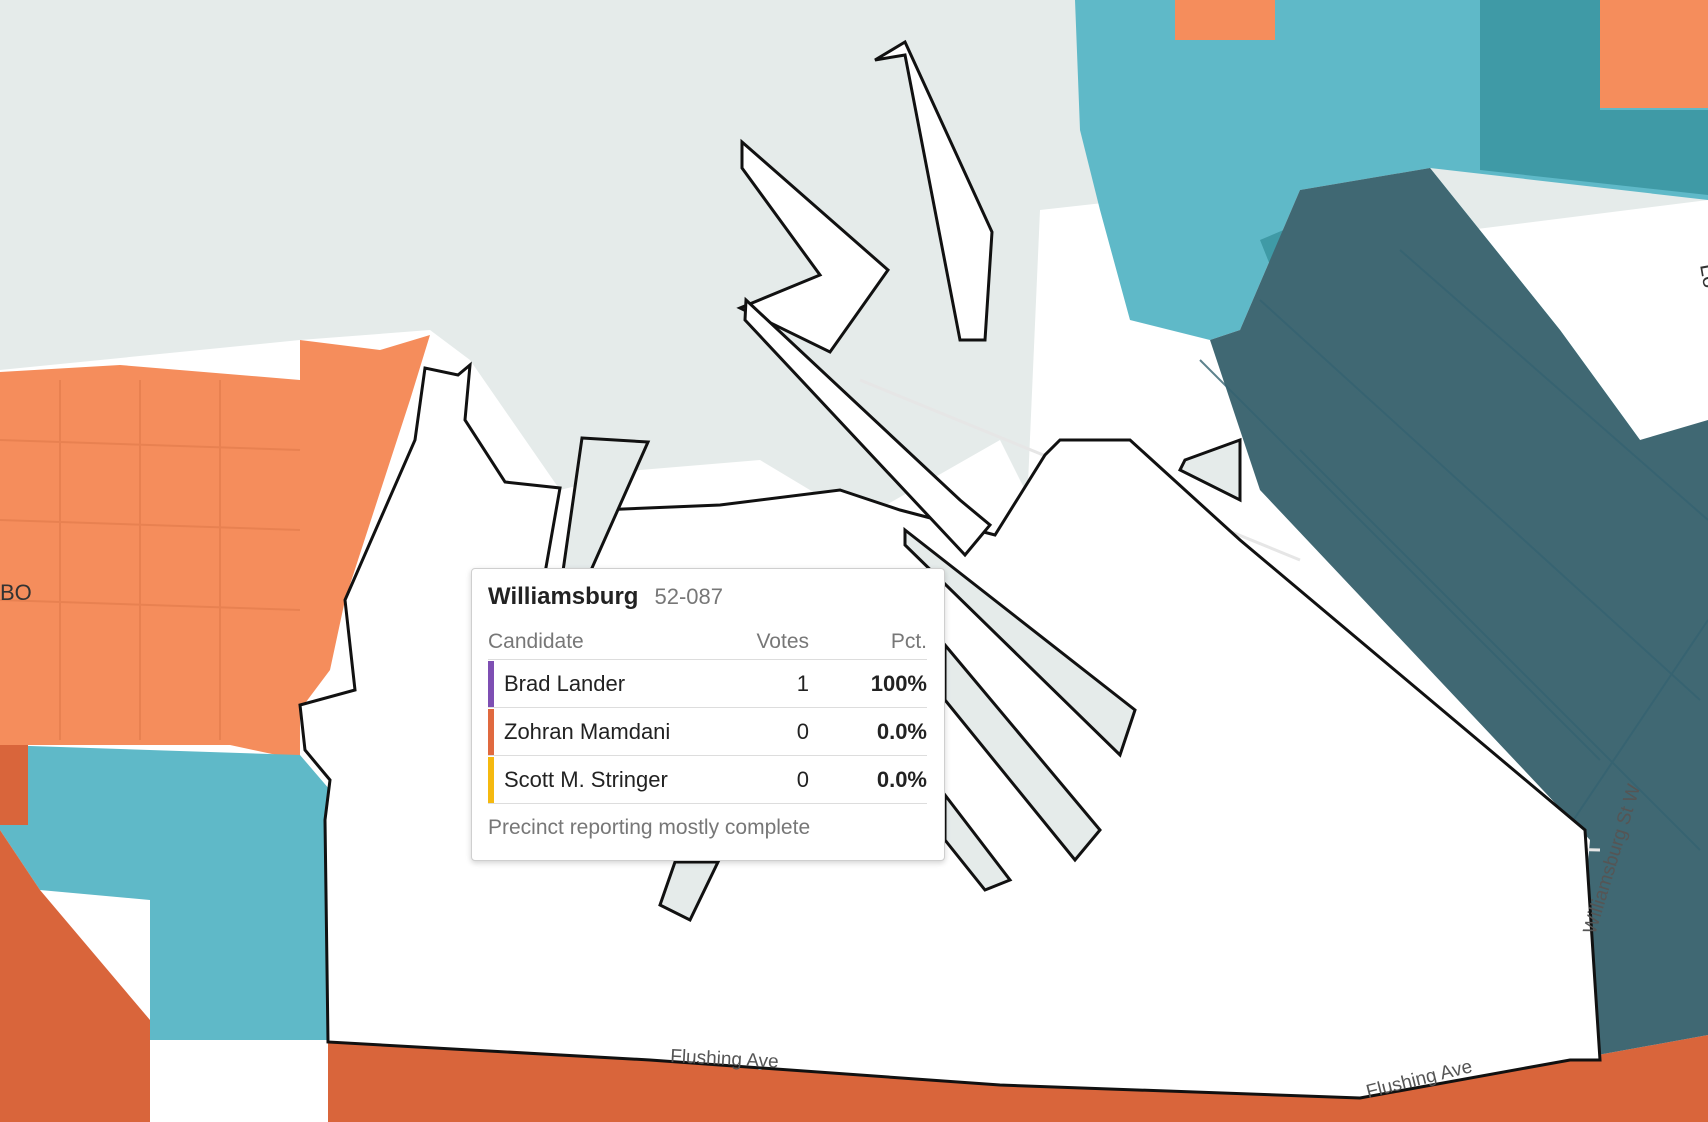 Image resolution: width=1708 pixels, height=1122 pixels. What do you see at coordinates (707, 821) in the screenshot?
I see `tooltip-footer: Precinct reporting mostly complete` at bounding box center [707, 821].